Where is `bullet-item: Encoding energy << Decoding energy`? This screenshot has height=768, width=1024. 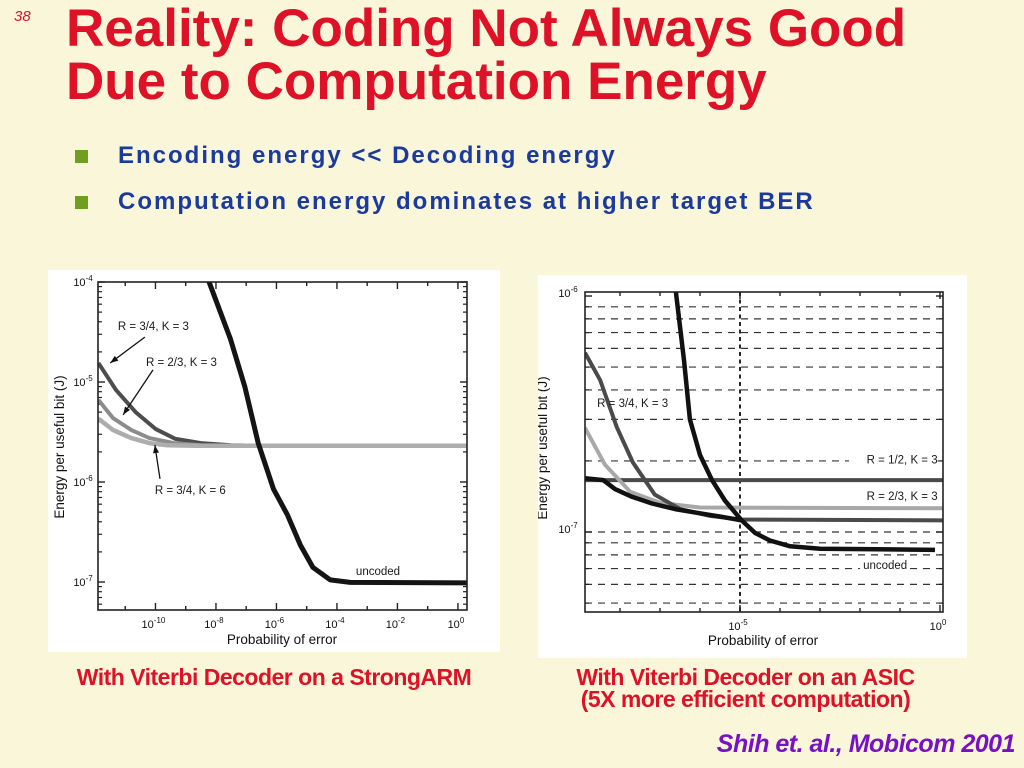
bullet-item: Encoding energy << Decoding energy is located at coordinates (346, 156).